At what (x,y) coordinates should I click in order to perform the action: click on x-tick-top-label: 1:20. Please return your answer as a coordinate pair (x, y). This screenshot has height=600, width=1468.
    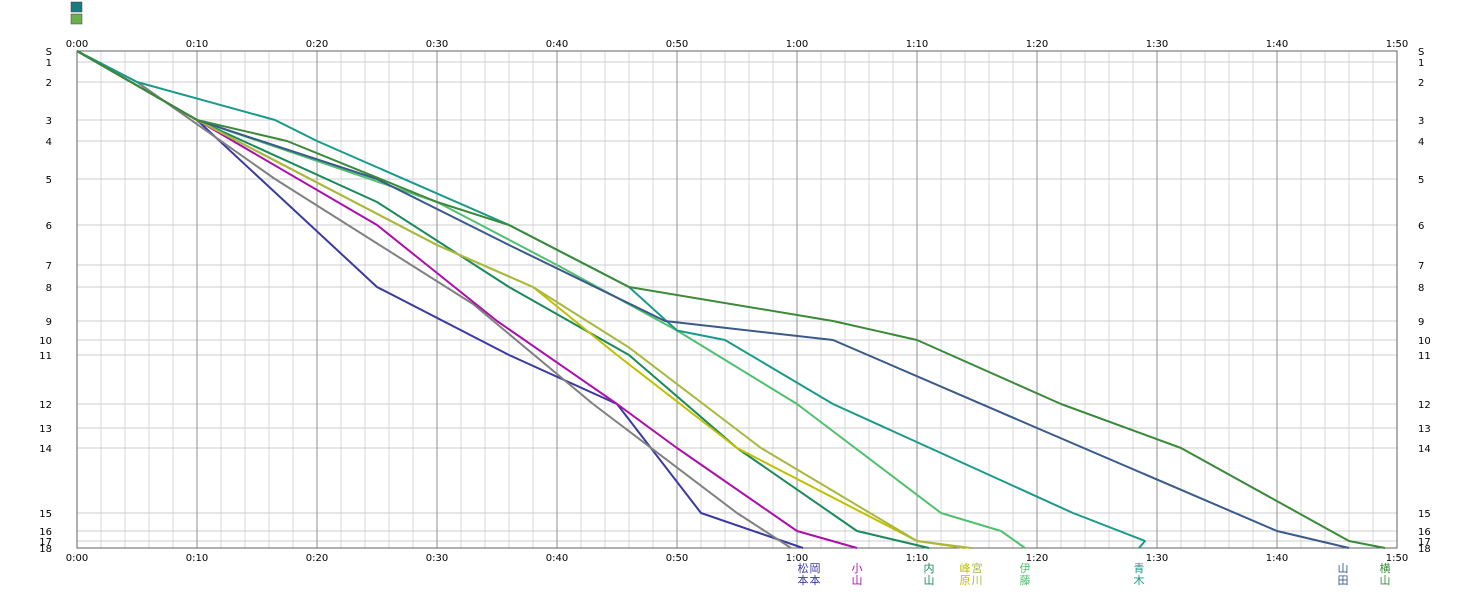
    Looking at the image, I should click on (1037, 44).